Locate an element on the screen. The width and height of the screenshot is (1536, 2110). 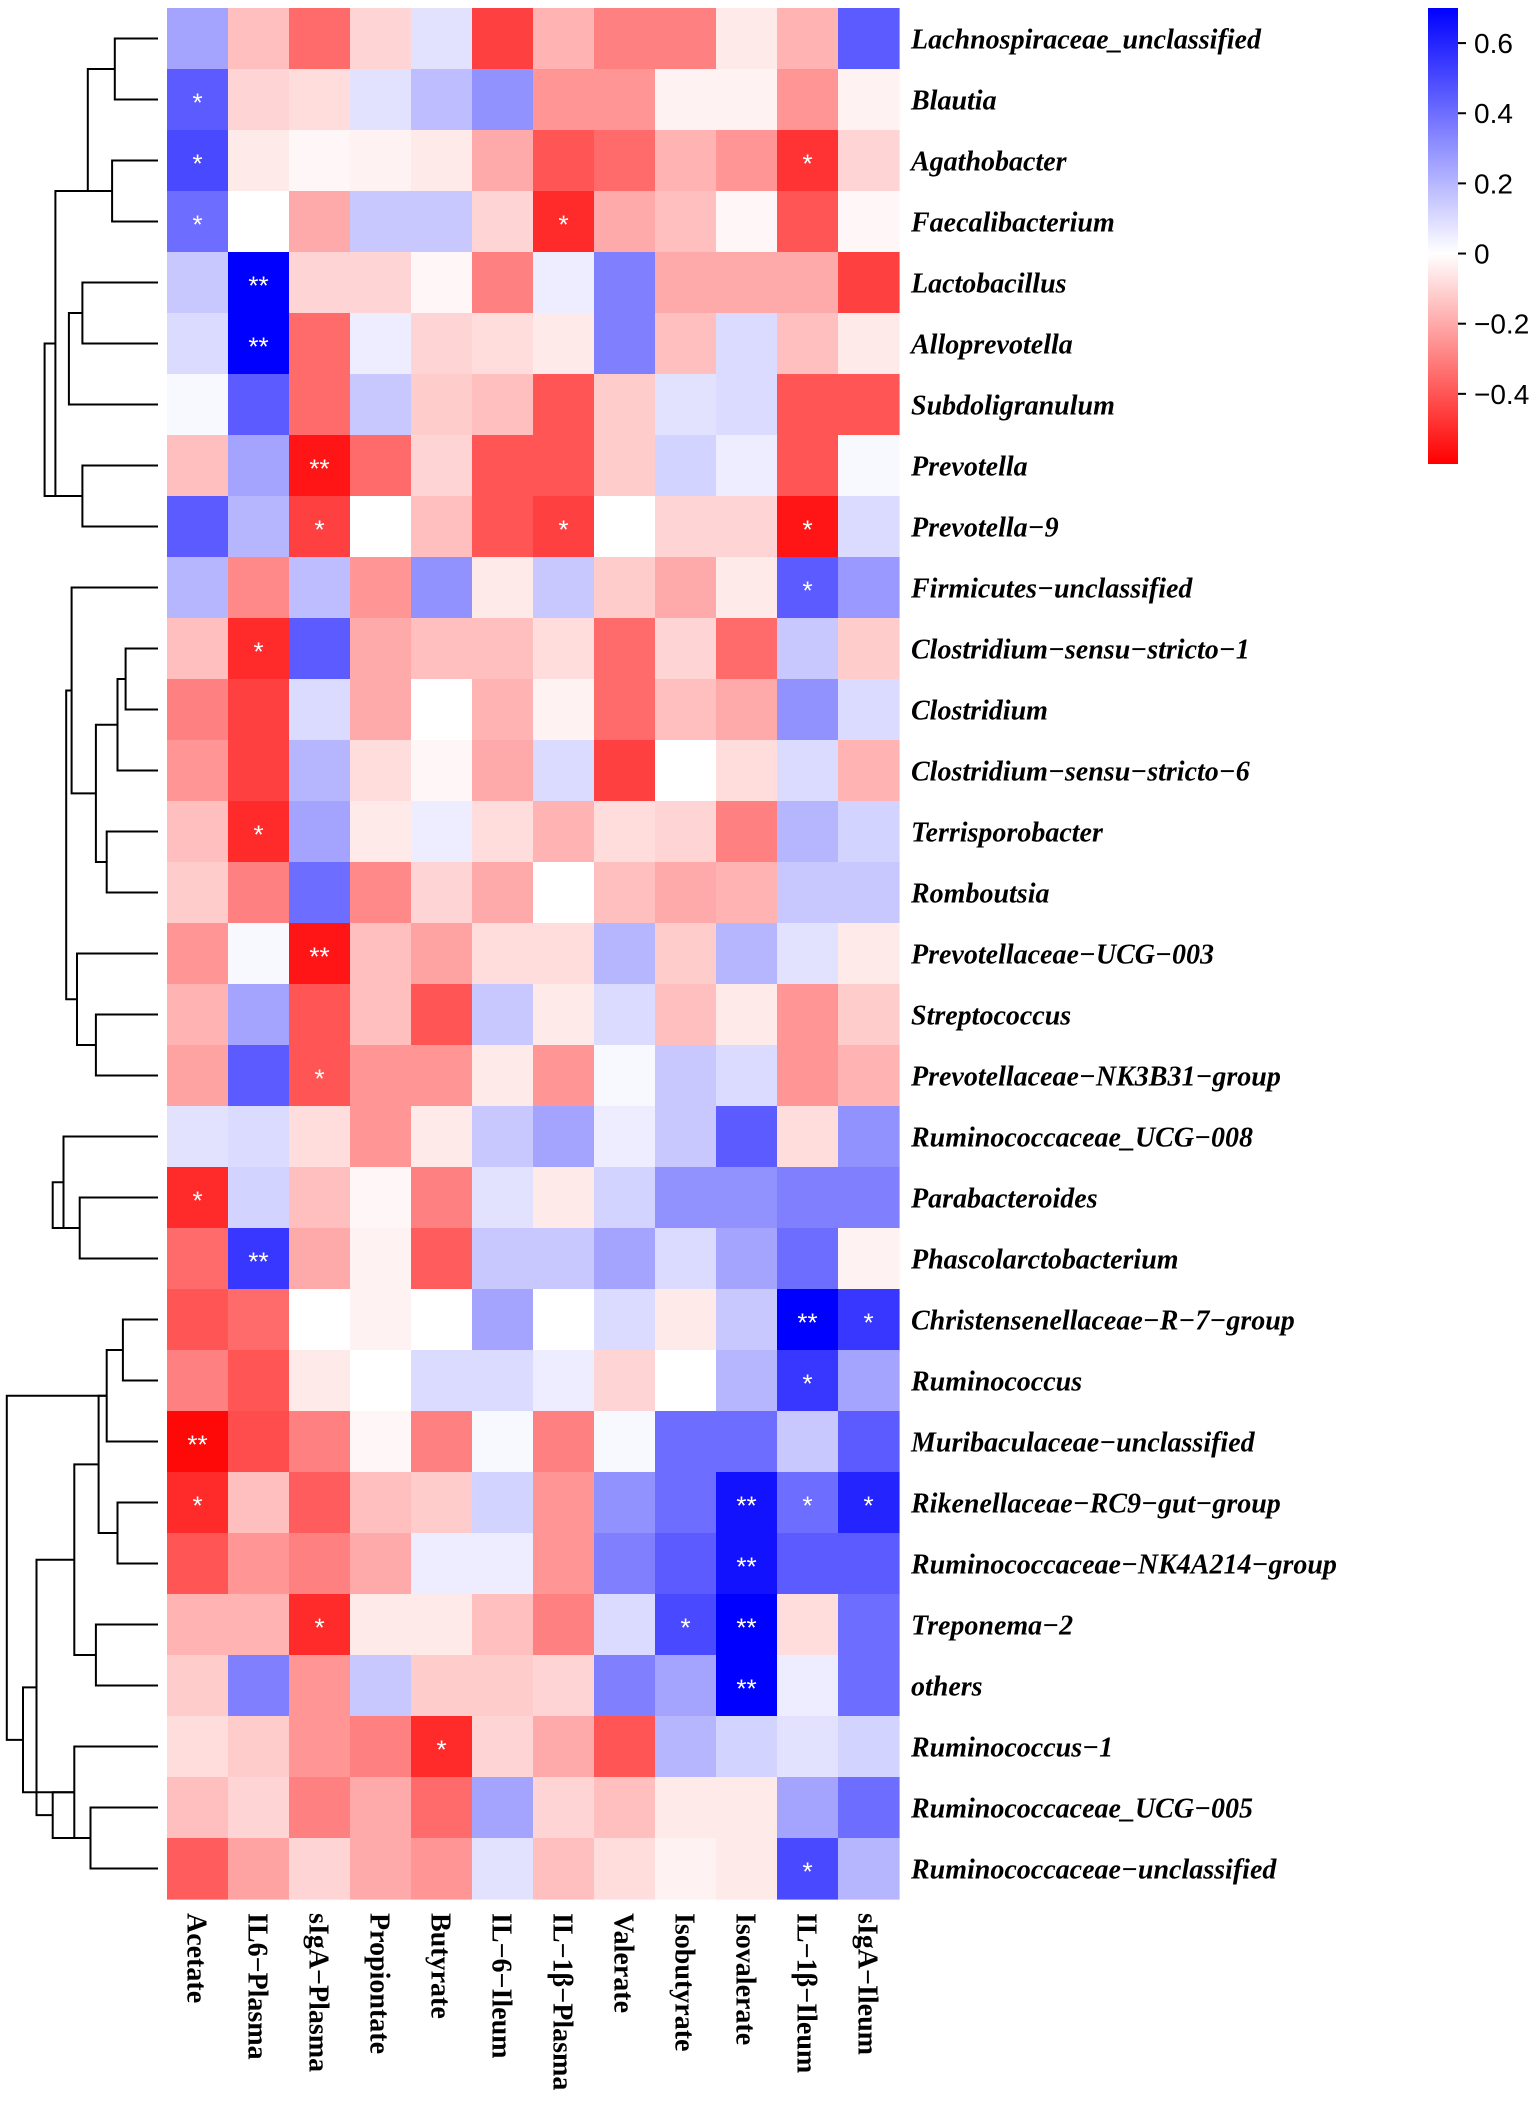
colorbar-tick-label: 0.2 is located at coordinates (1493, 183).